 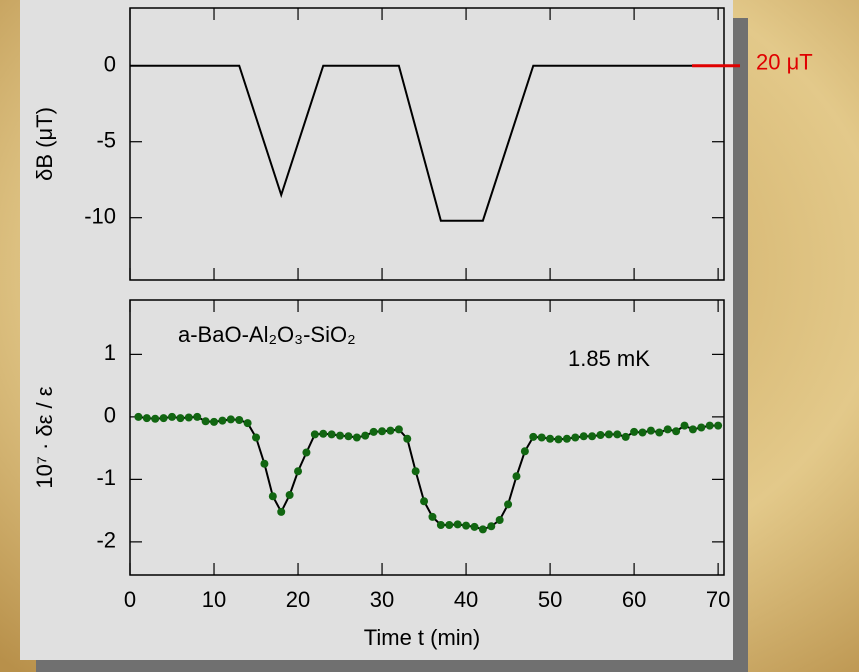 What do you see at coordinates (298, 599) in the screenshot?
I see `x-tick-label: 20` at bounding box center [298, 599].